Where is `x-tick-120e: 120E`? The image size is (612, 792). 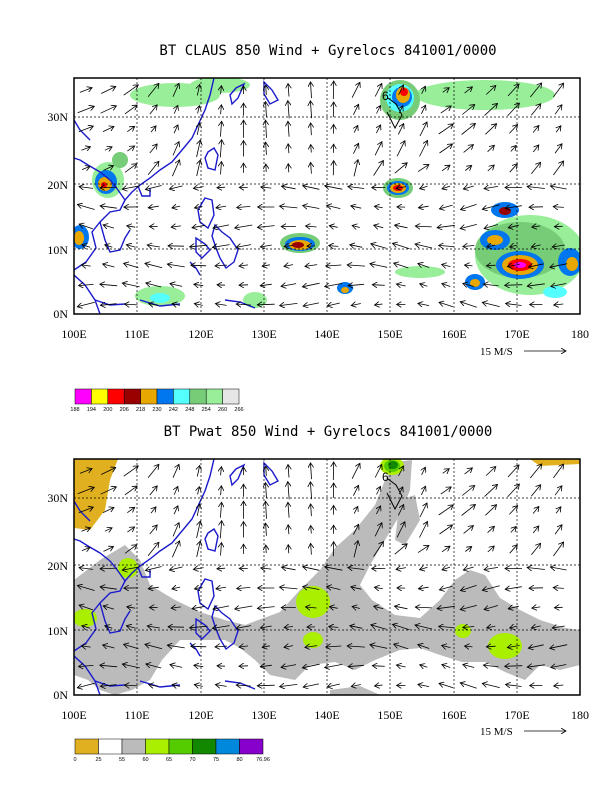 x-tick-120e: 120E is located at coordinates (200, 334).